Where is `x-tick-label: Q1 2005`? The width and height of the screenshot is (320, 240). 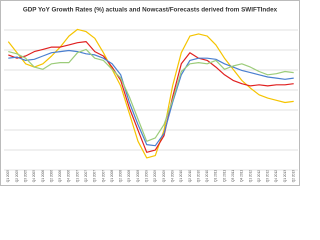
x-tick-label: Q1 2005 is located at coordinates (8, 176).